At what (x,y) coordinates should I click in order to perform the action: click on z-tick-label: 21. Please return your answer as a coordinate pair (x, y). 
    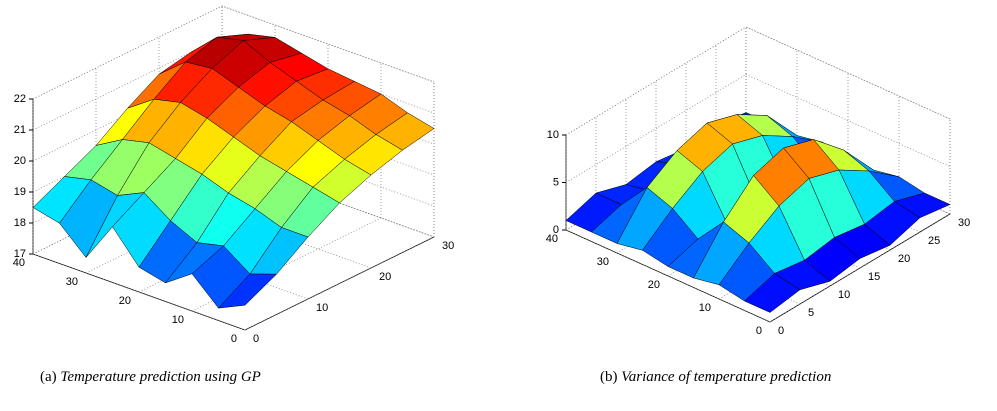
    Looking at the image, I should click on (20, 130).